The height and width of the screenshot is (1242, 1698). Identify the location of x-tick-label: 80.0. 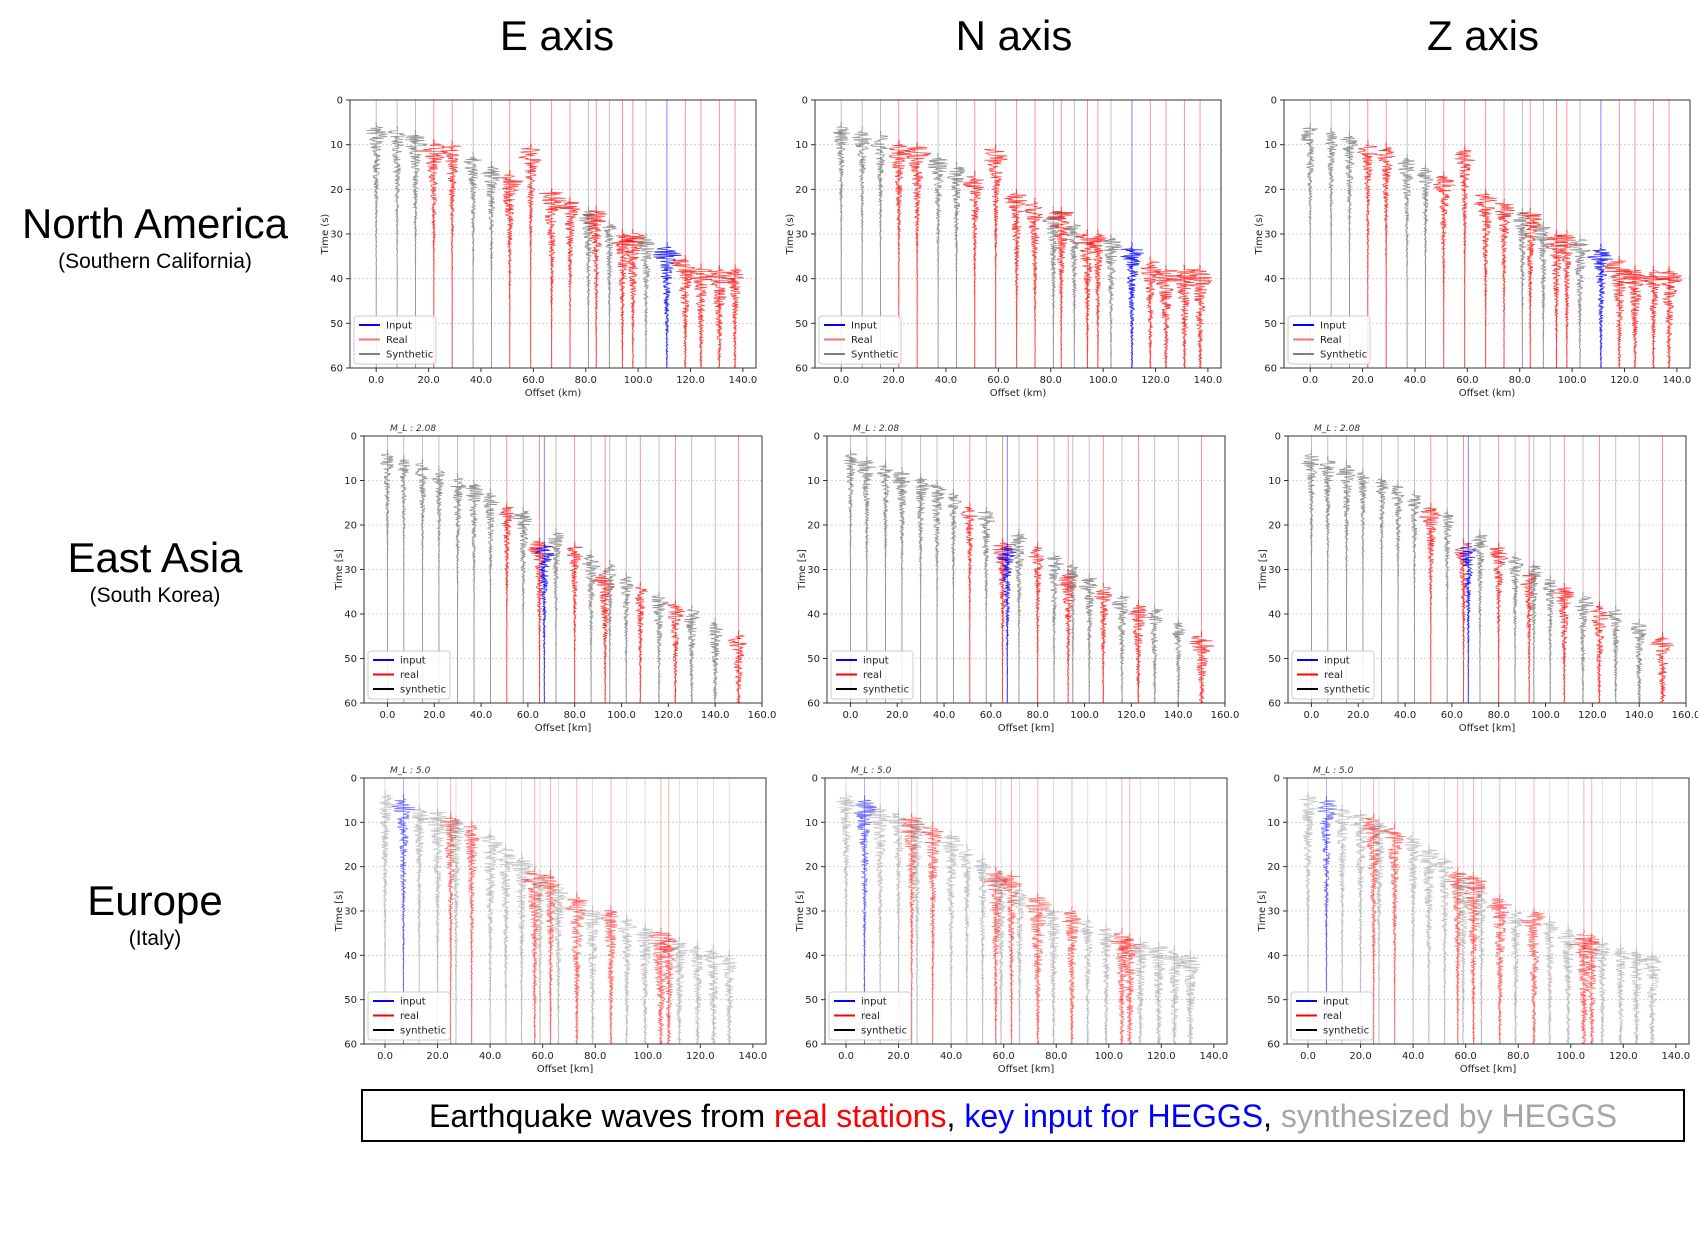
(1051, 380).